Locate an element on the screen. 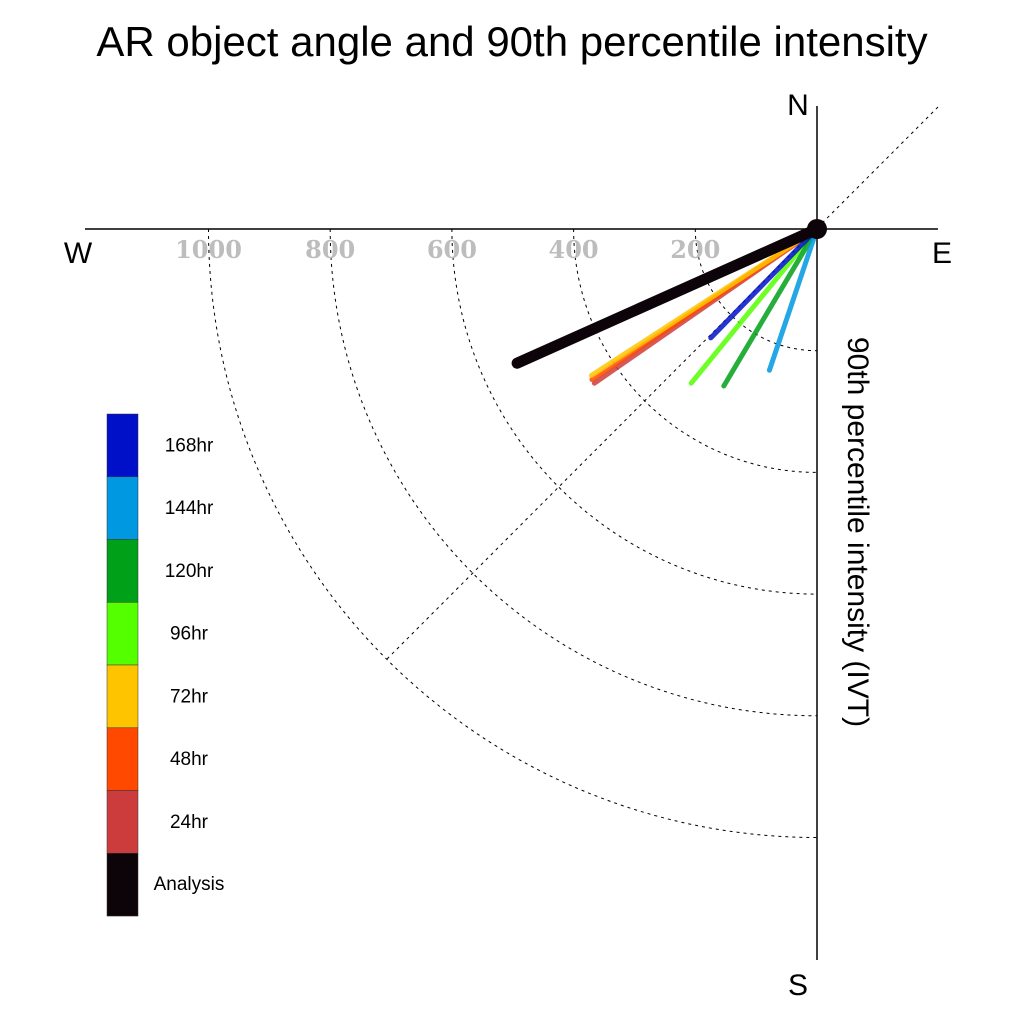  legend-swatch-analysis is located at coordinates (122, 885).